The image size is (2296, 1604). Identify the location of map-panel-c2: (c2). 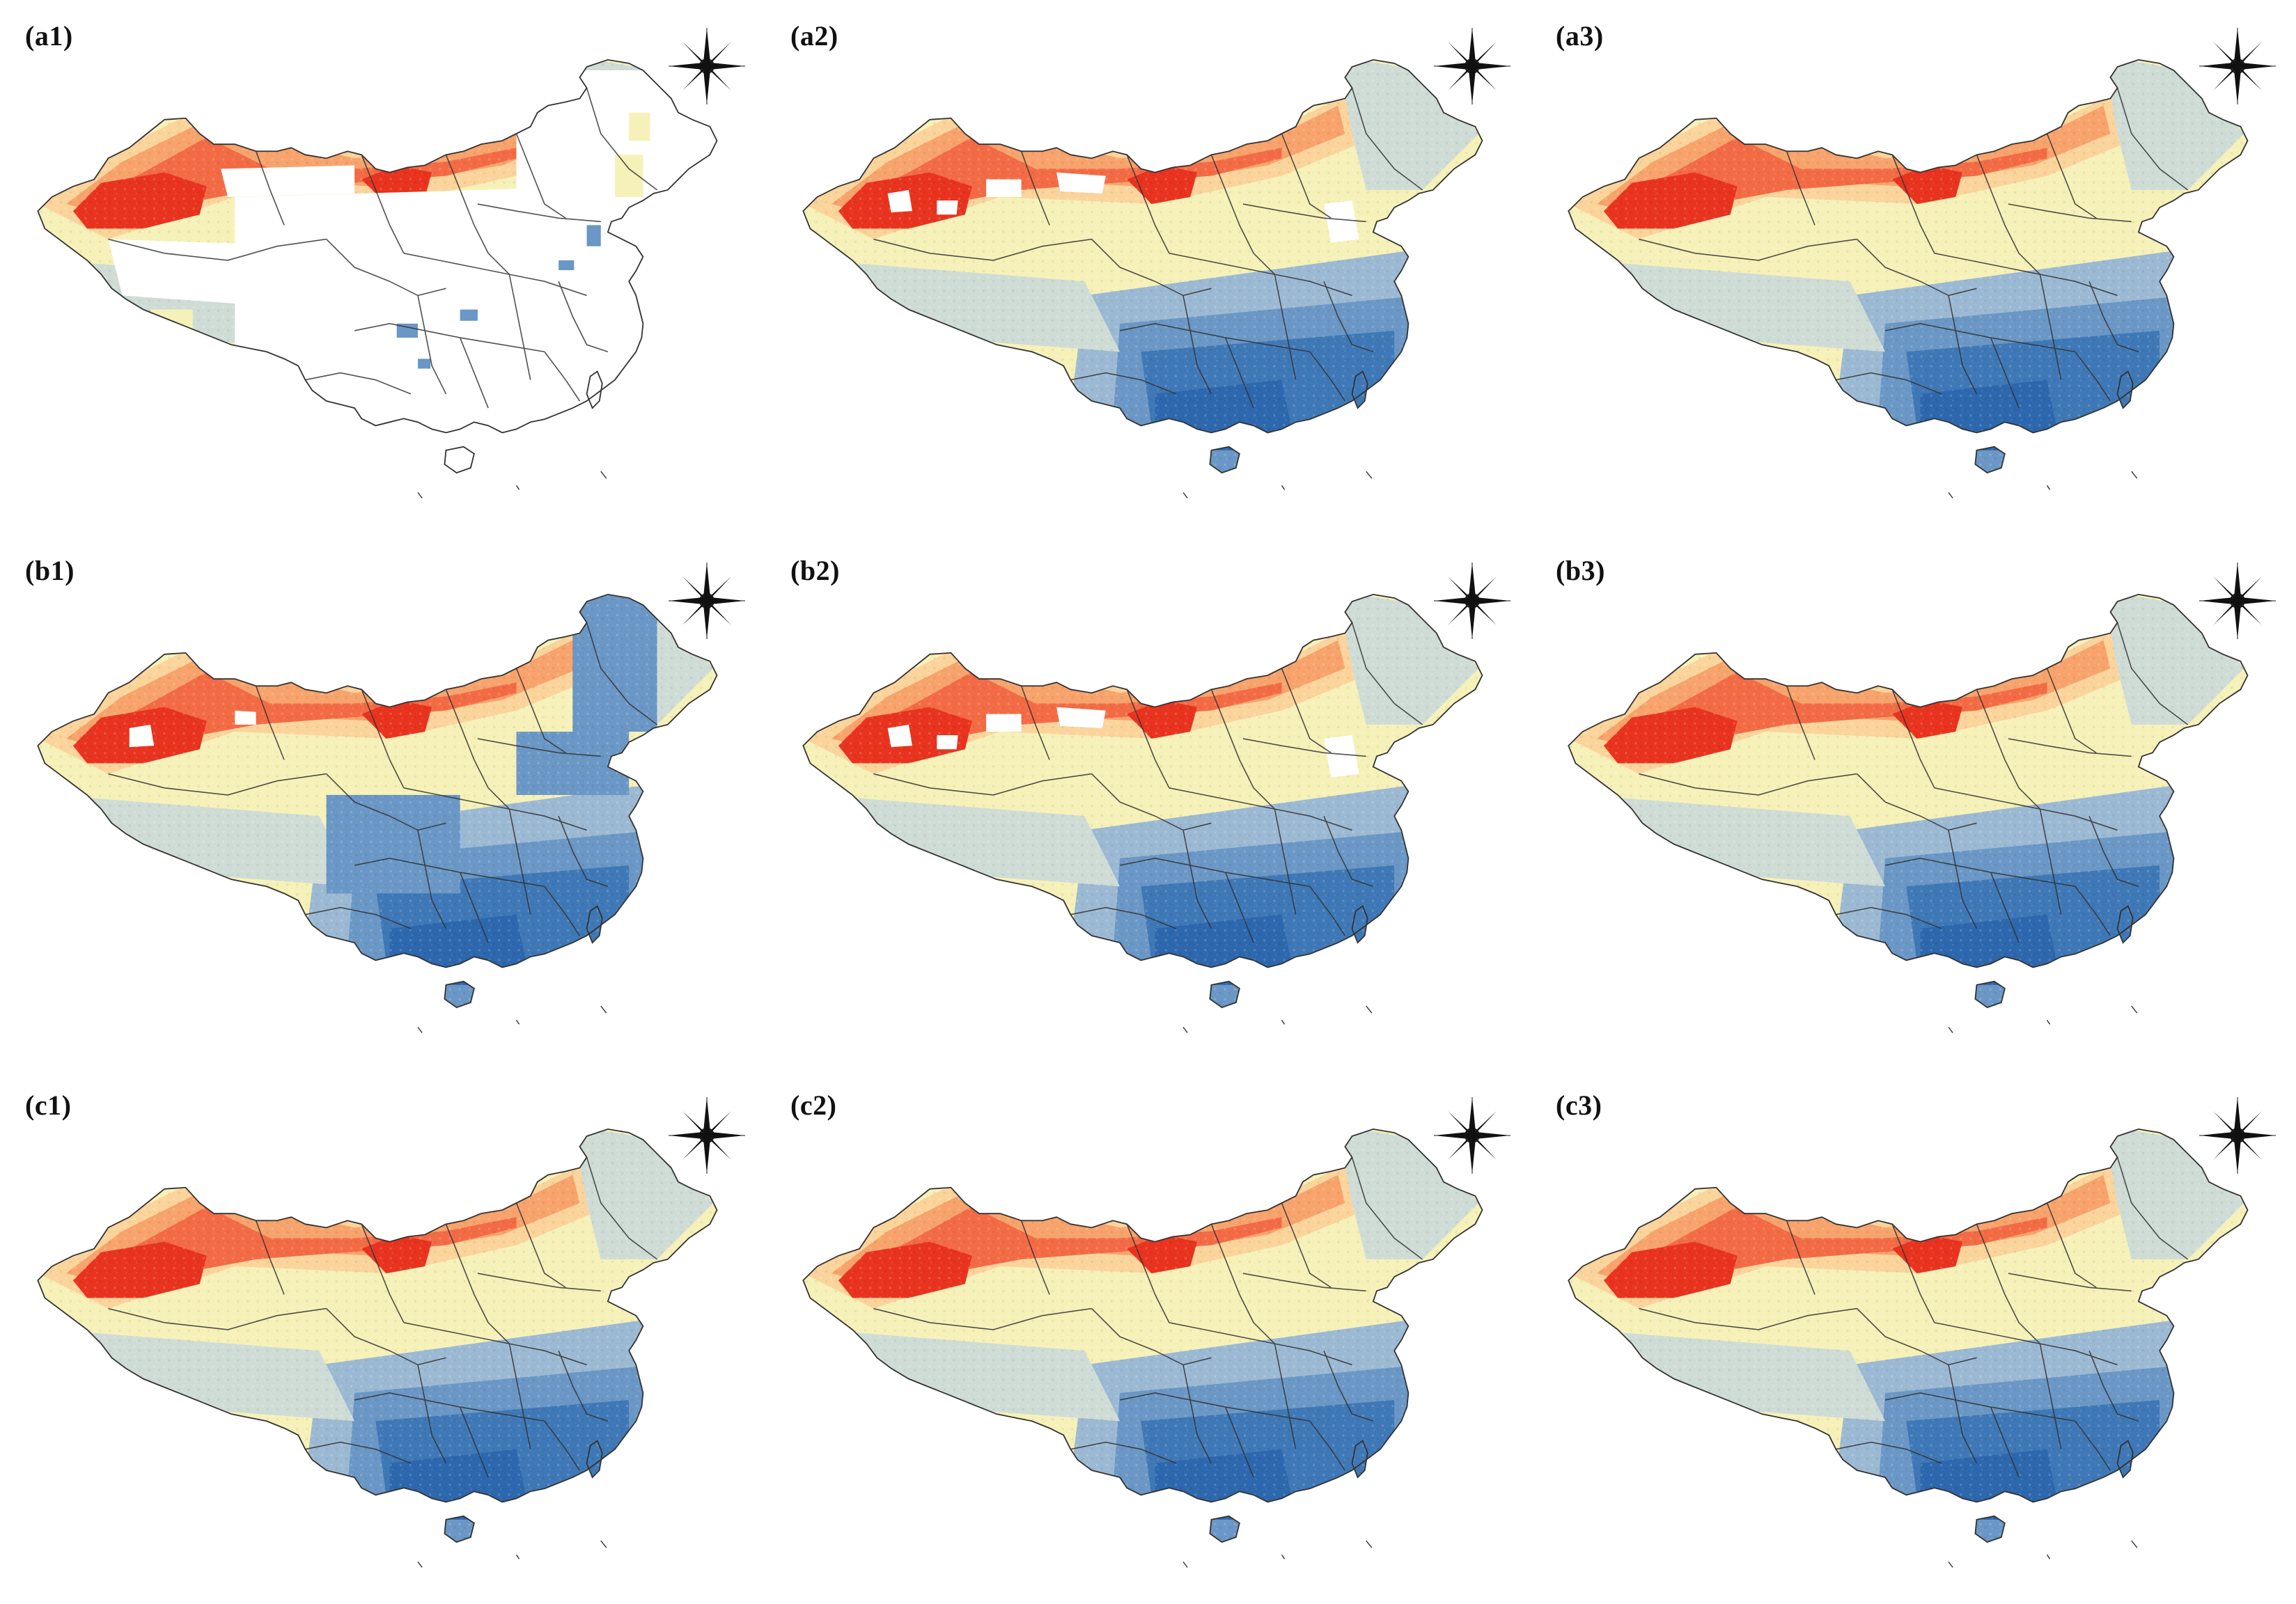
(1148, 1337).